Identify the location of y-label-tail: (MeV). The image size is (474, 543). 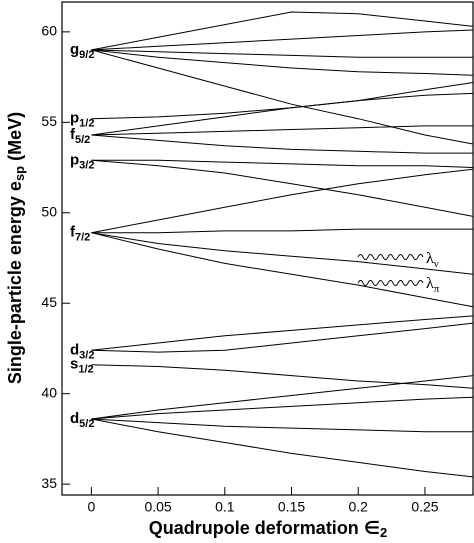
(15, 139).